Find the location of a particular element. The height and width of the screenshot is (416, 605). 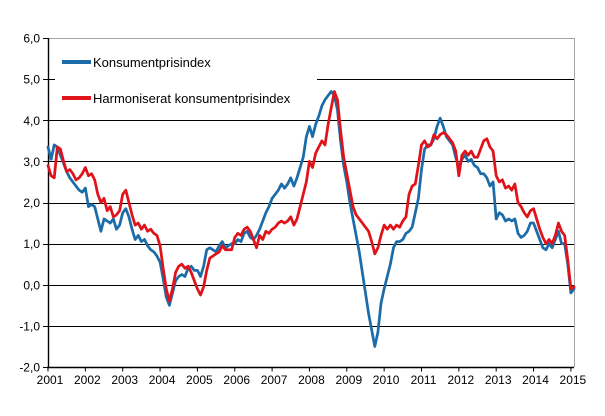

x-tick-label: 2011 is located at coordinates (424, 380).